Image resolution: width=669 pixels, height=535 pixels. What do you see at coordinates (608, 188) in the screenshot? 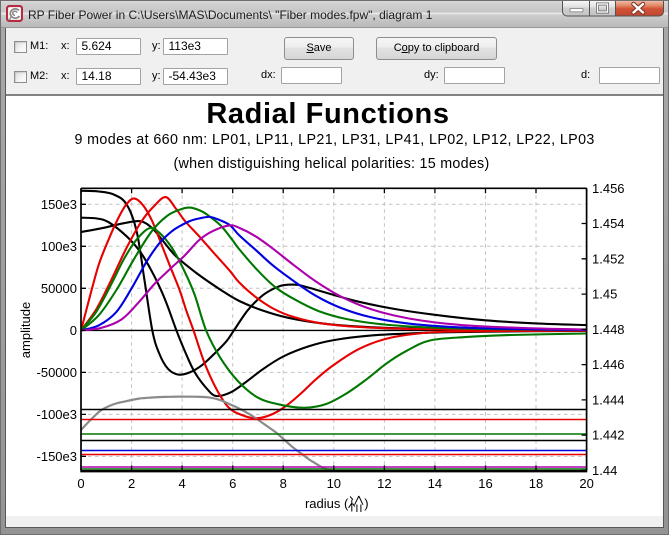
I see `svg-text: 1.456` at bounding box center [608, 188].